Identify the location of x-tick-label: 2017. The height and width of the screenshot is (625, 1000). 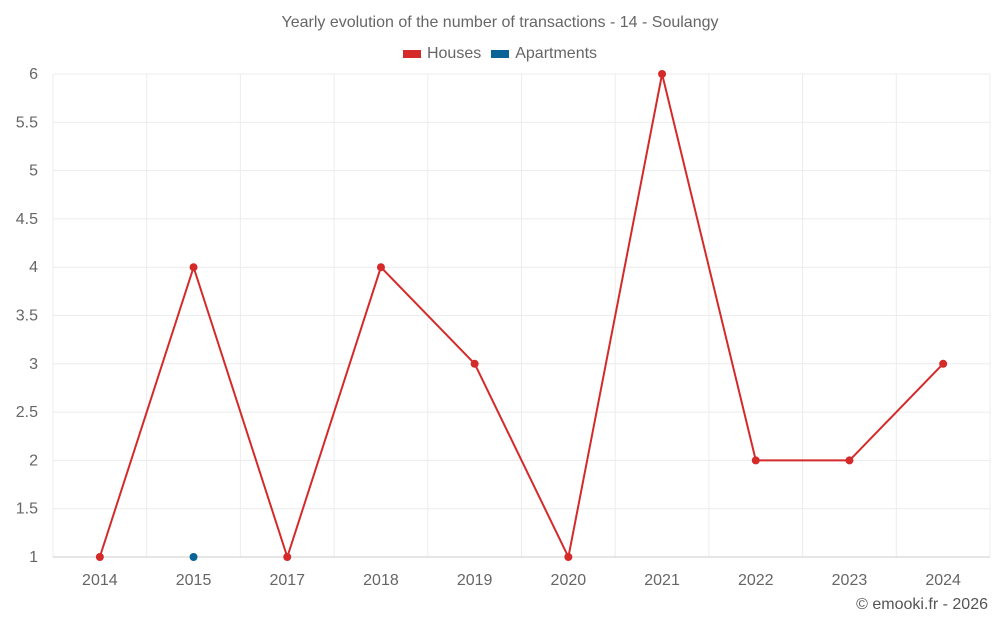
(287, 580).